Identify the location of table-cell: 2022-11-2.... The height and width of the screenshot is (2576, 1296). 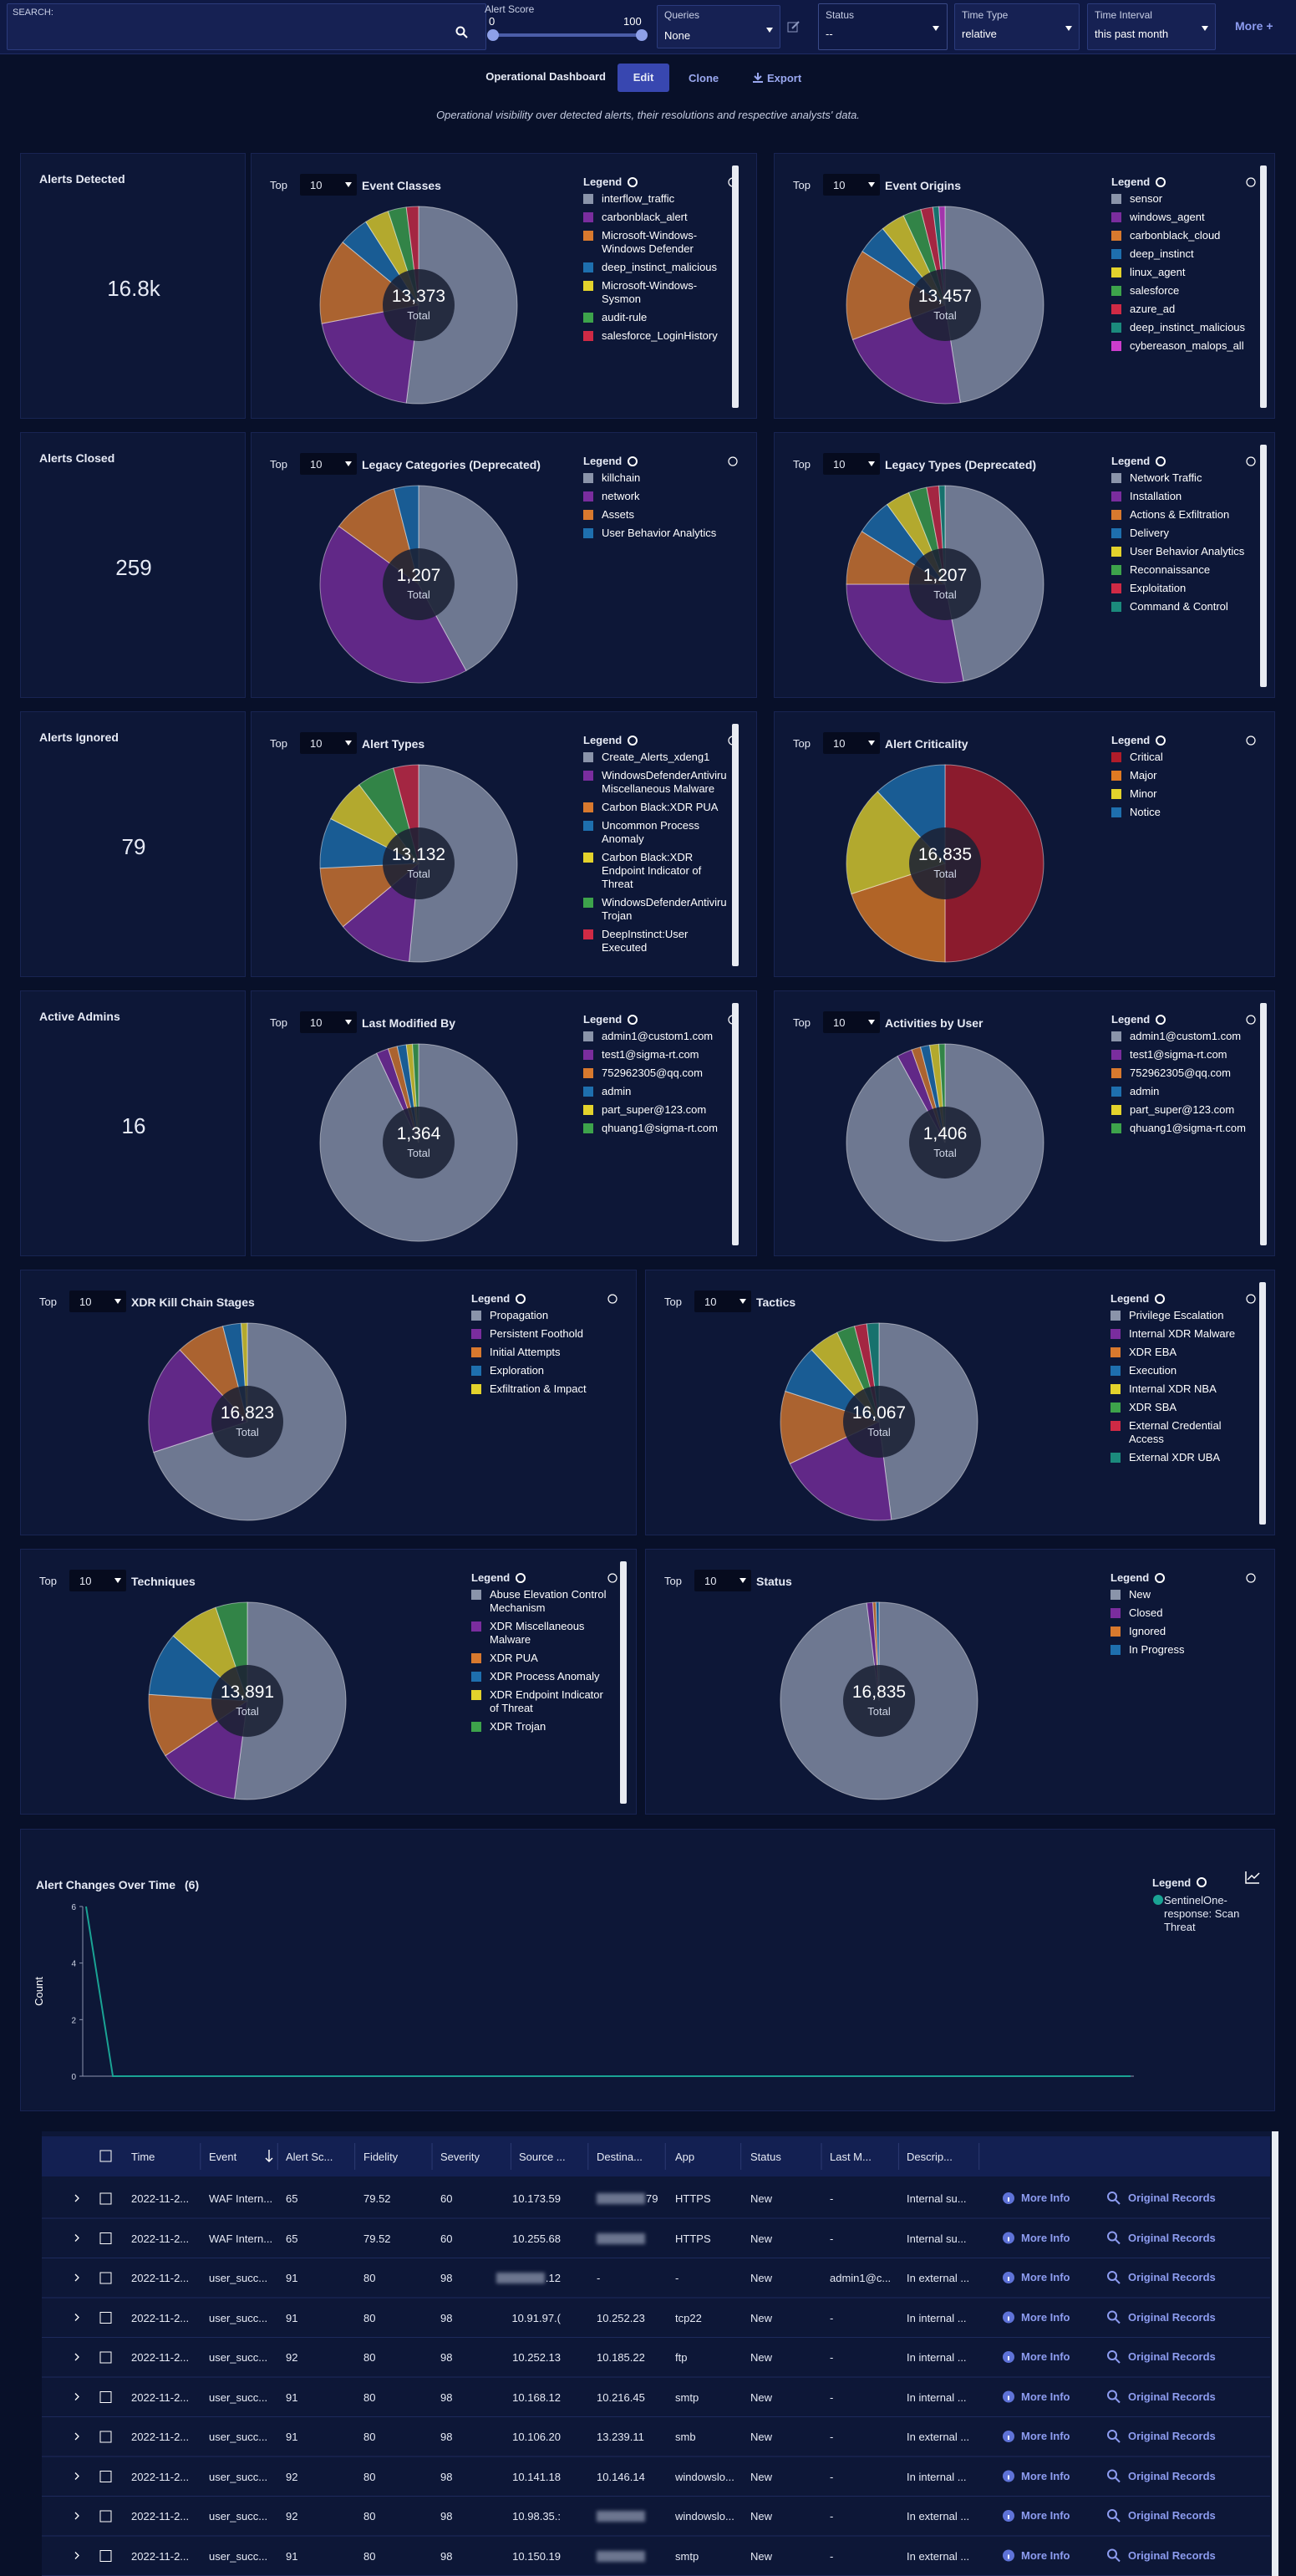
(160, 2516).